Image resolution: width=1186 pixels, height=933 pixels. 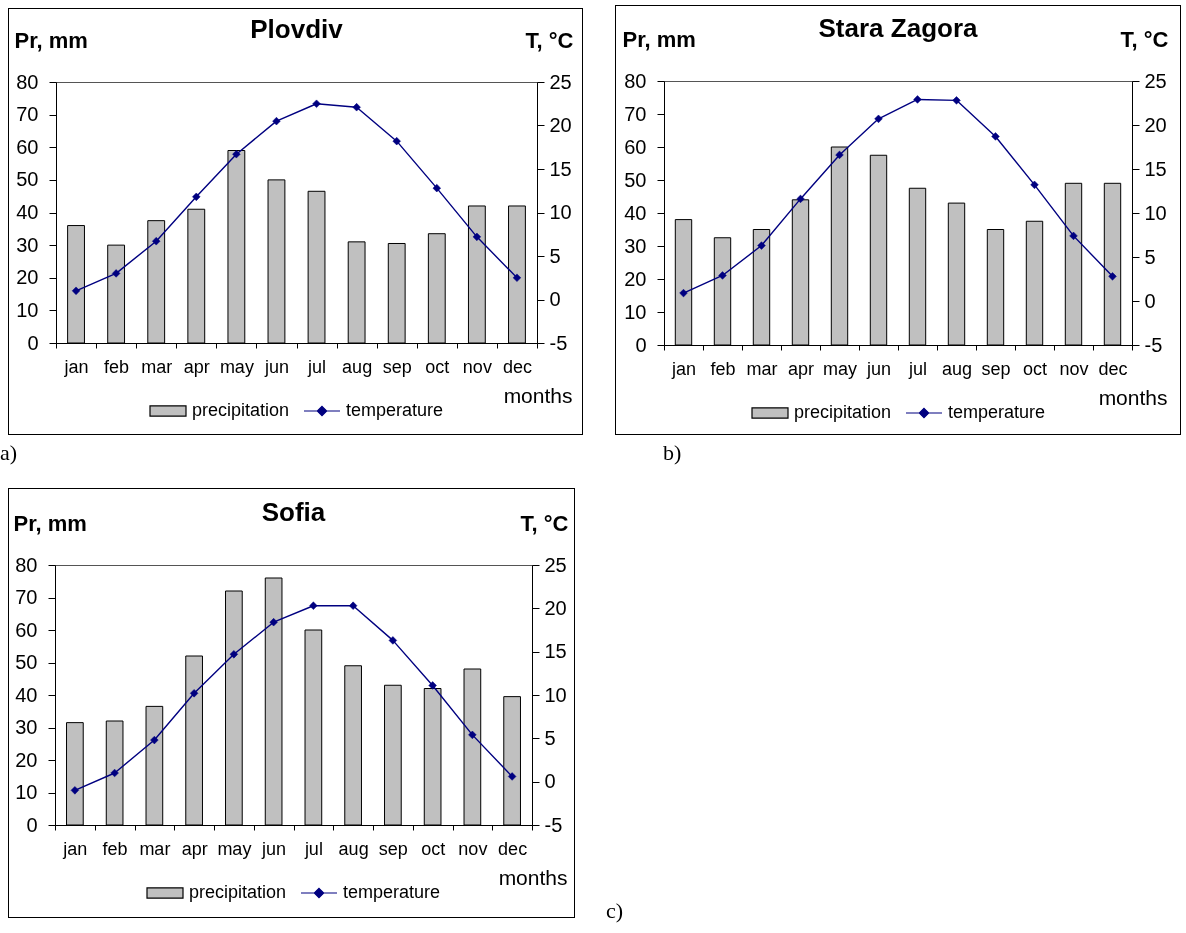 What do you see at coordinates (297, 29) in the screenshot?
I see `chart-title: Plovdiv` at bounding box center [297, 29].